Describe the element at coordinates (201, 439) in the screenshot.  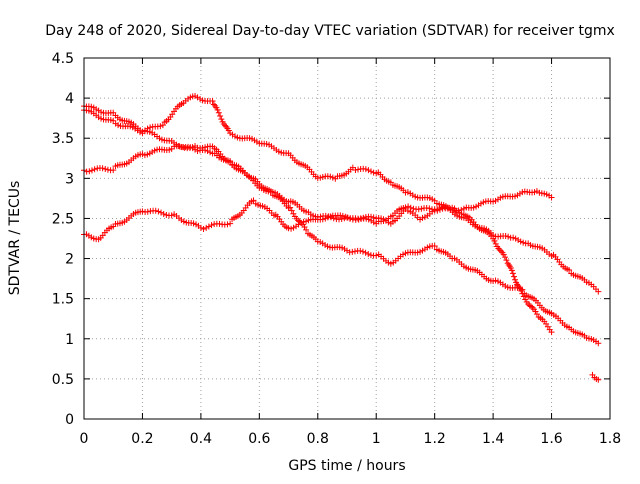
I see `x-tick-label: 0.4` at that location.